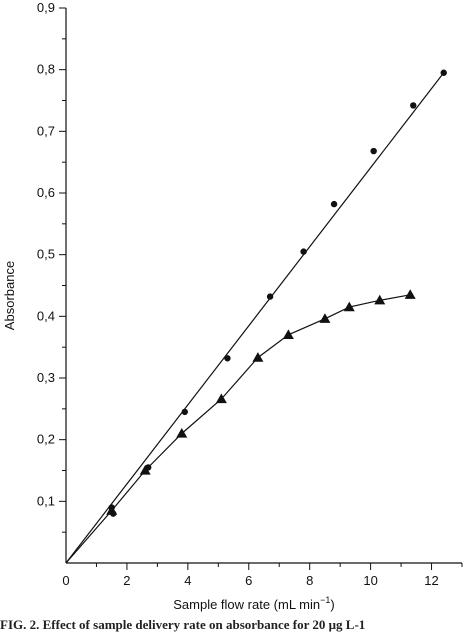  I want to click on x-tick-label: 10, so click(370, 580).